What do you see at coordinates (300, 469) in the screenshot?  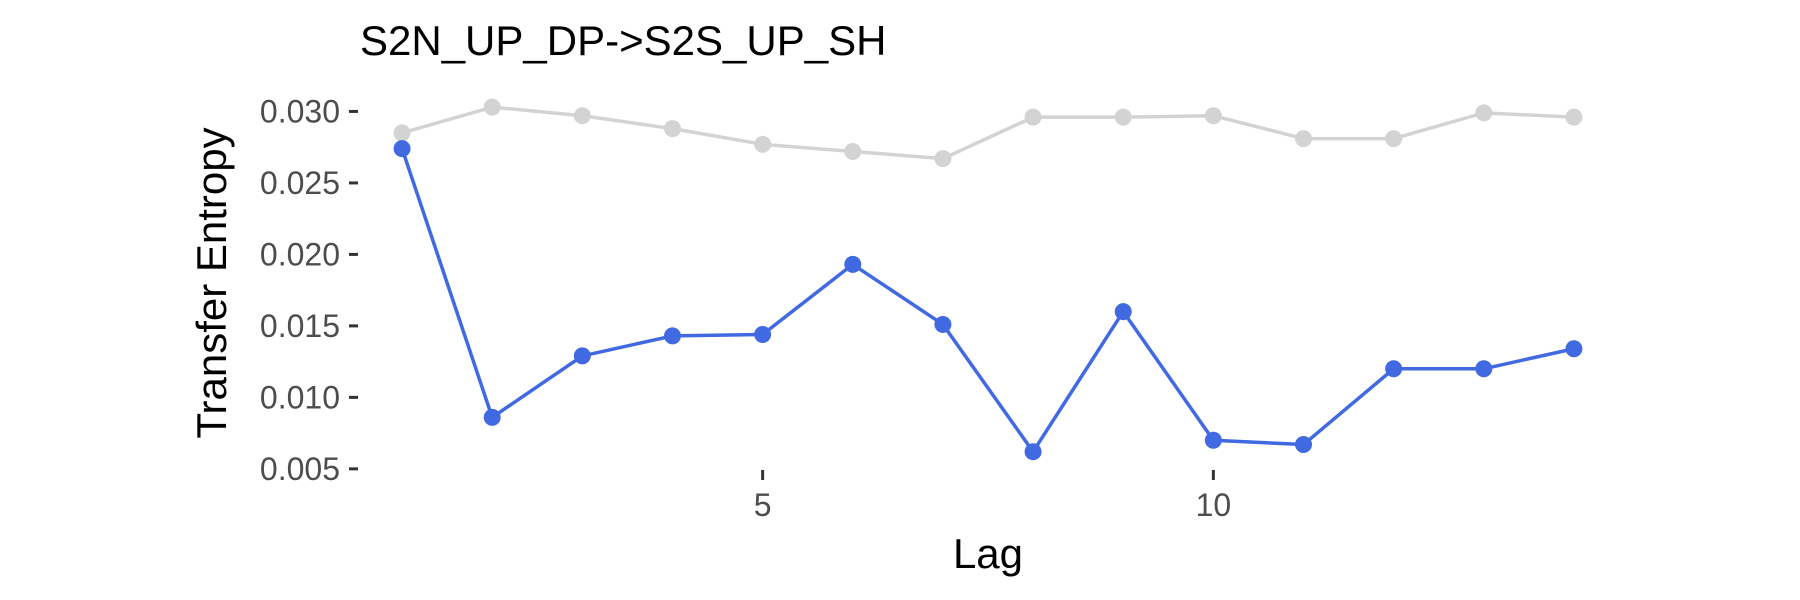 I see `y-tick-label: 0.005` at bounding box center [300, 469].